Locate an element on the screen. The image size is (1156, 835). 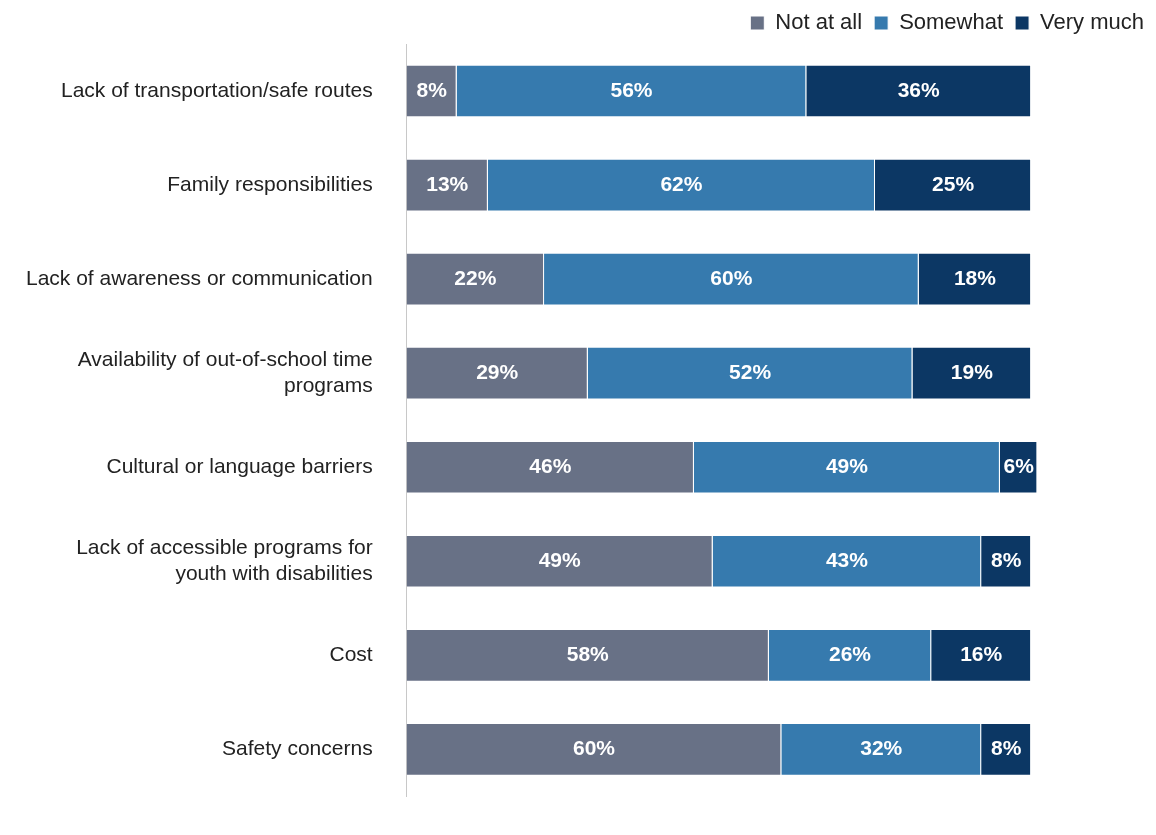
data-label: 32% is located at coordinates (881, 748).